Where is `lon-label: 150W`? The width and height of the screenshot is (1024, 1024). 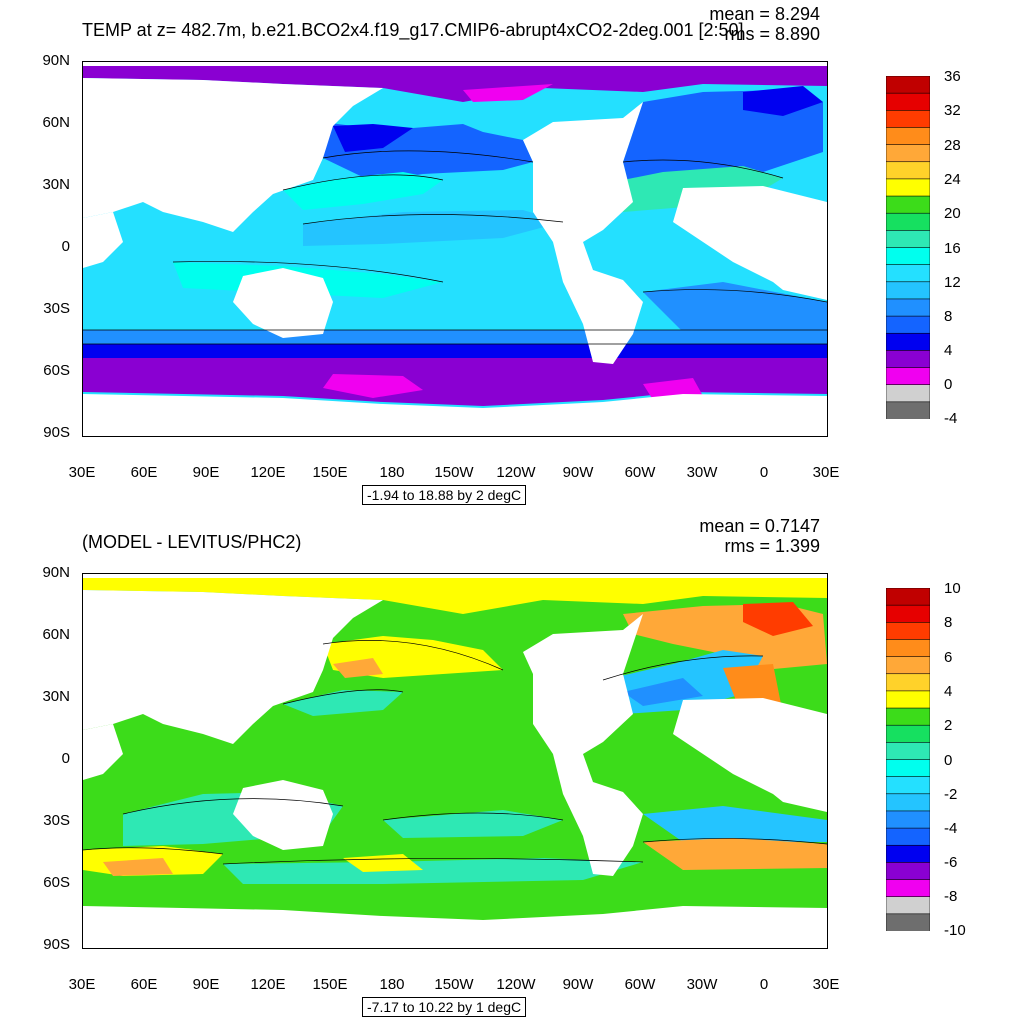
lon-label: 150W is located at coordinates (454, 472).